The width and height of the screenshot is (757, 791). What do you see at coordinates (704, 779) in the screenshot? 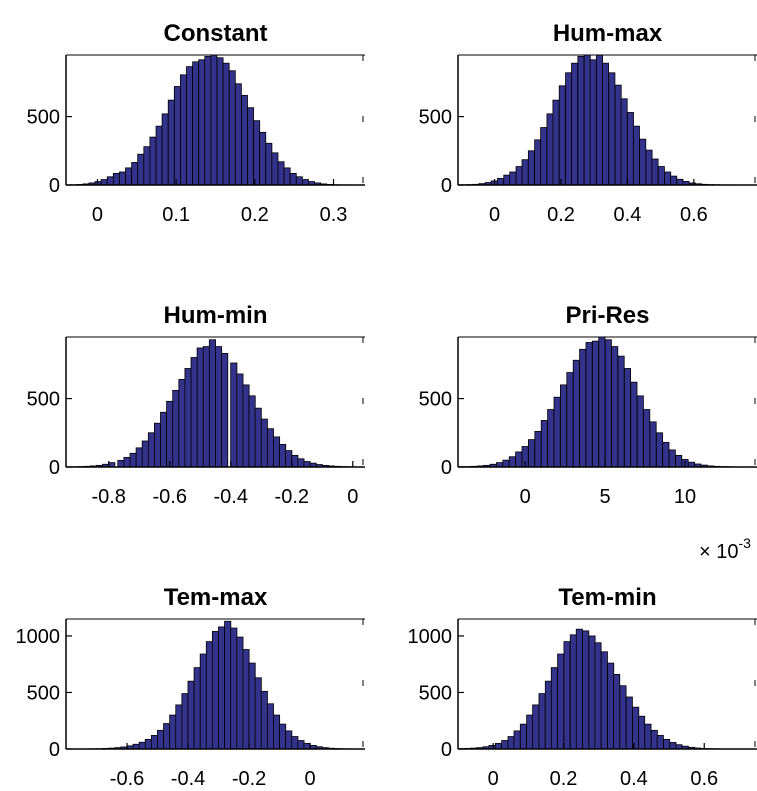
I see `x-tick-label: 0.6` at bounding box center [704, 779].